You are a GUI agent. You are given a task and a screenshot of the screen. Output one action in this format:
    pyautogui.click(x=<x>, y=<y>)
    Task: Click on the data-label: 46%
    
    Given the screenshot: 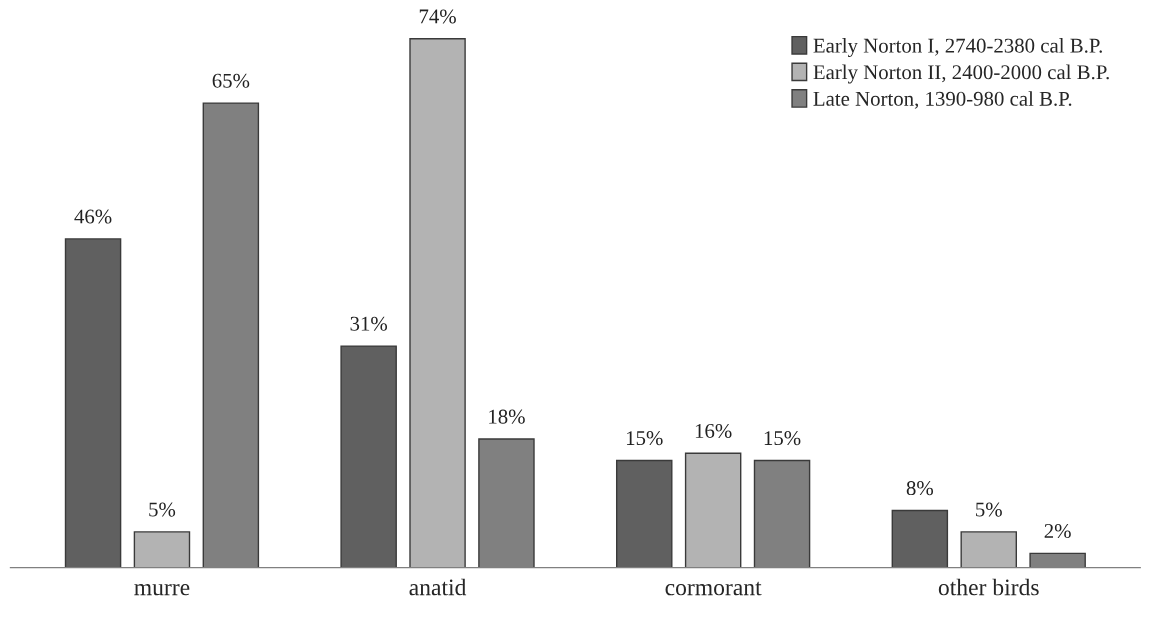 What is the action you would take?
    pyautogui.click(x=93, y=216)
    